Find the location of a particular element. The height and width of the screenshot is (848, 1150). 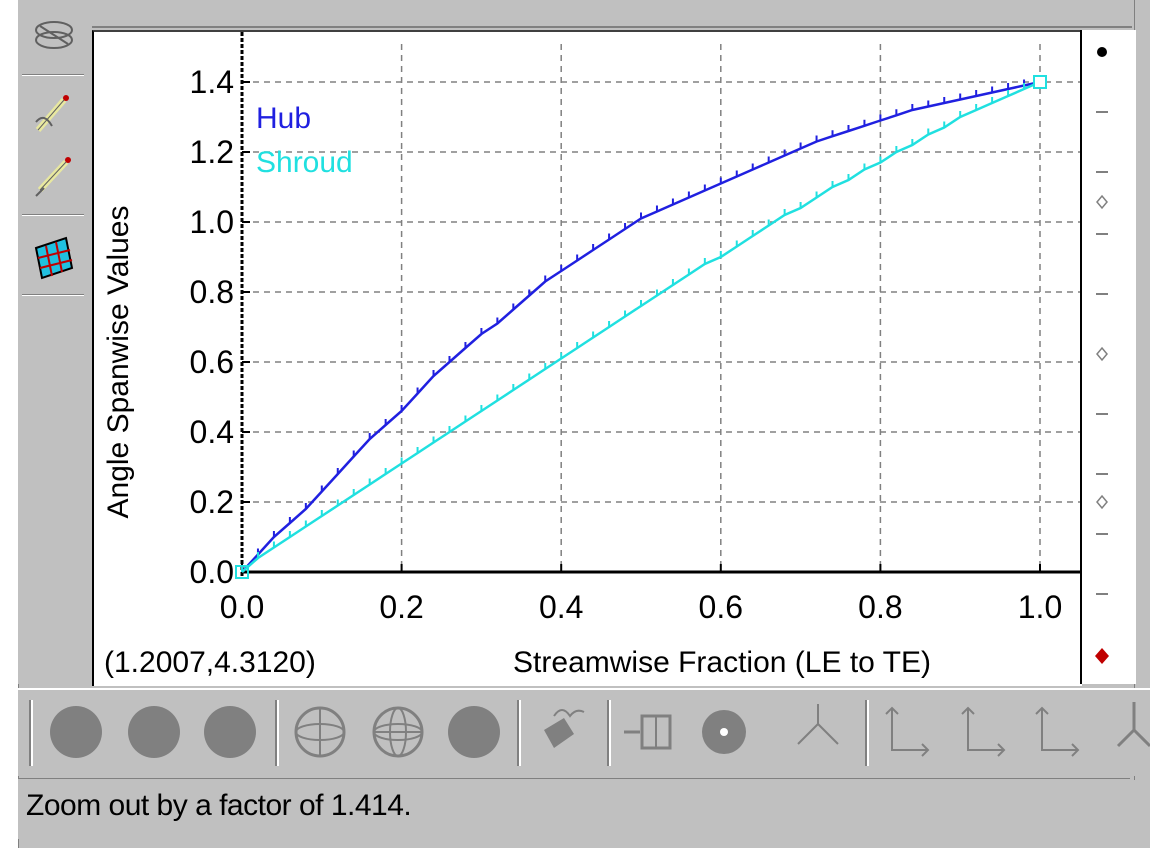

mesh-surface-tool-button is located at coordinates (54, 36).